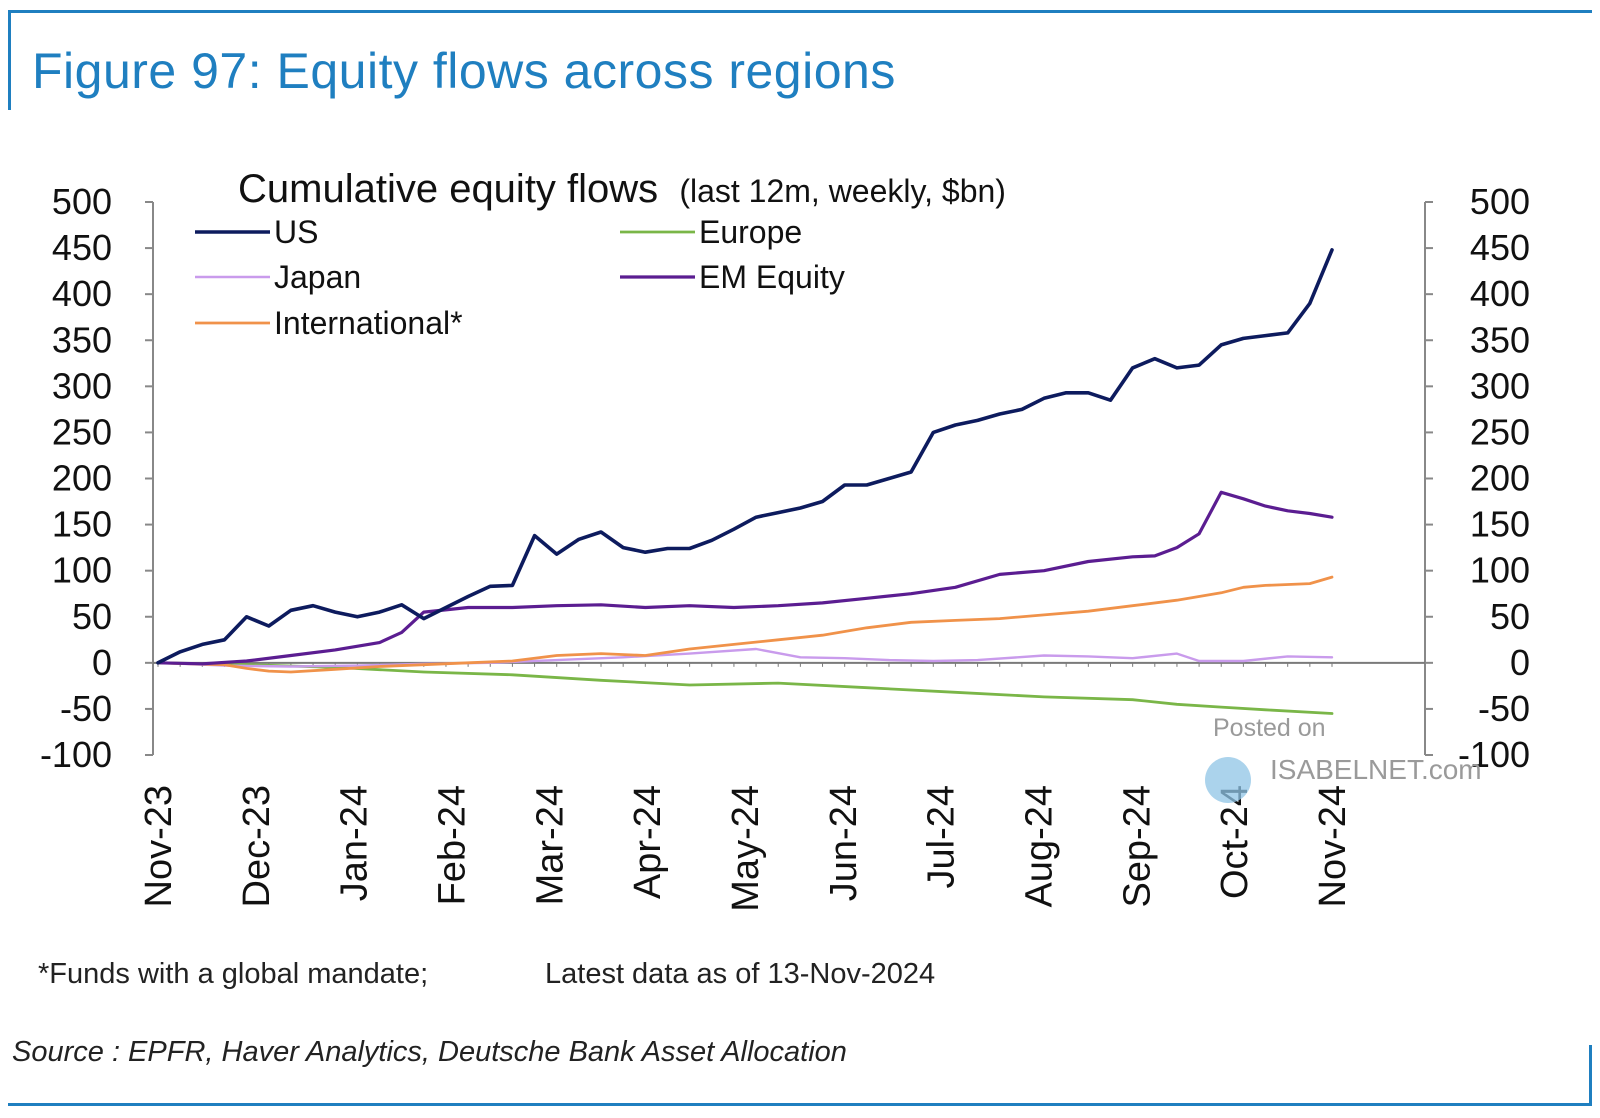 Image resolution: width=1600 pixels, height=1118 pixels. Describe the element at coordinates (1137, 846) in the screenshot. I see `x-tick-label: Sep-24` at that location.